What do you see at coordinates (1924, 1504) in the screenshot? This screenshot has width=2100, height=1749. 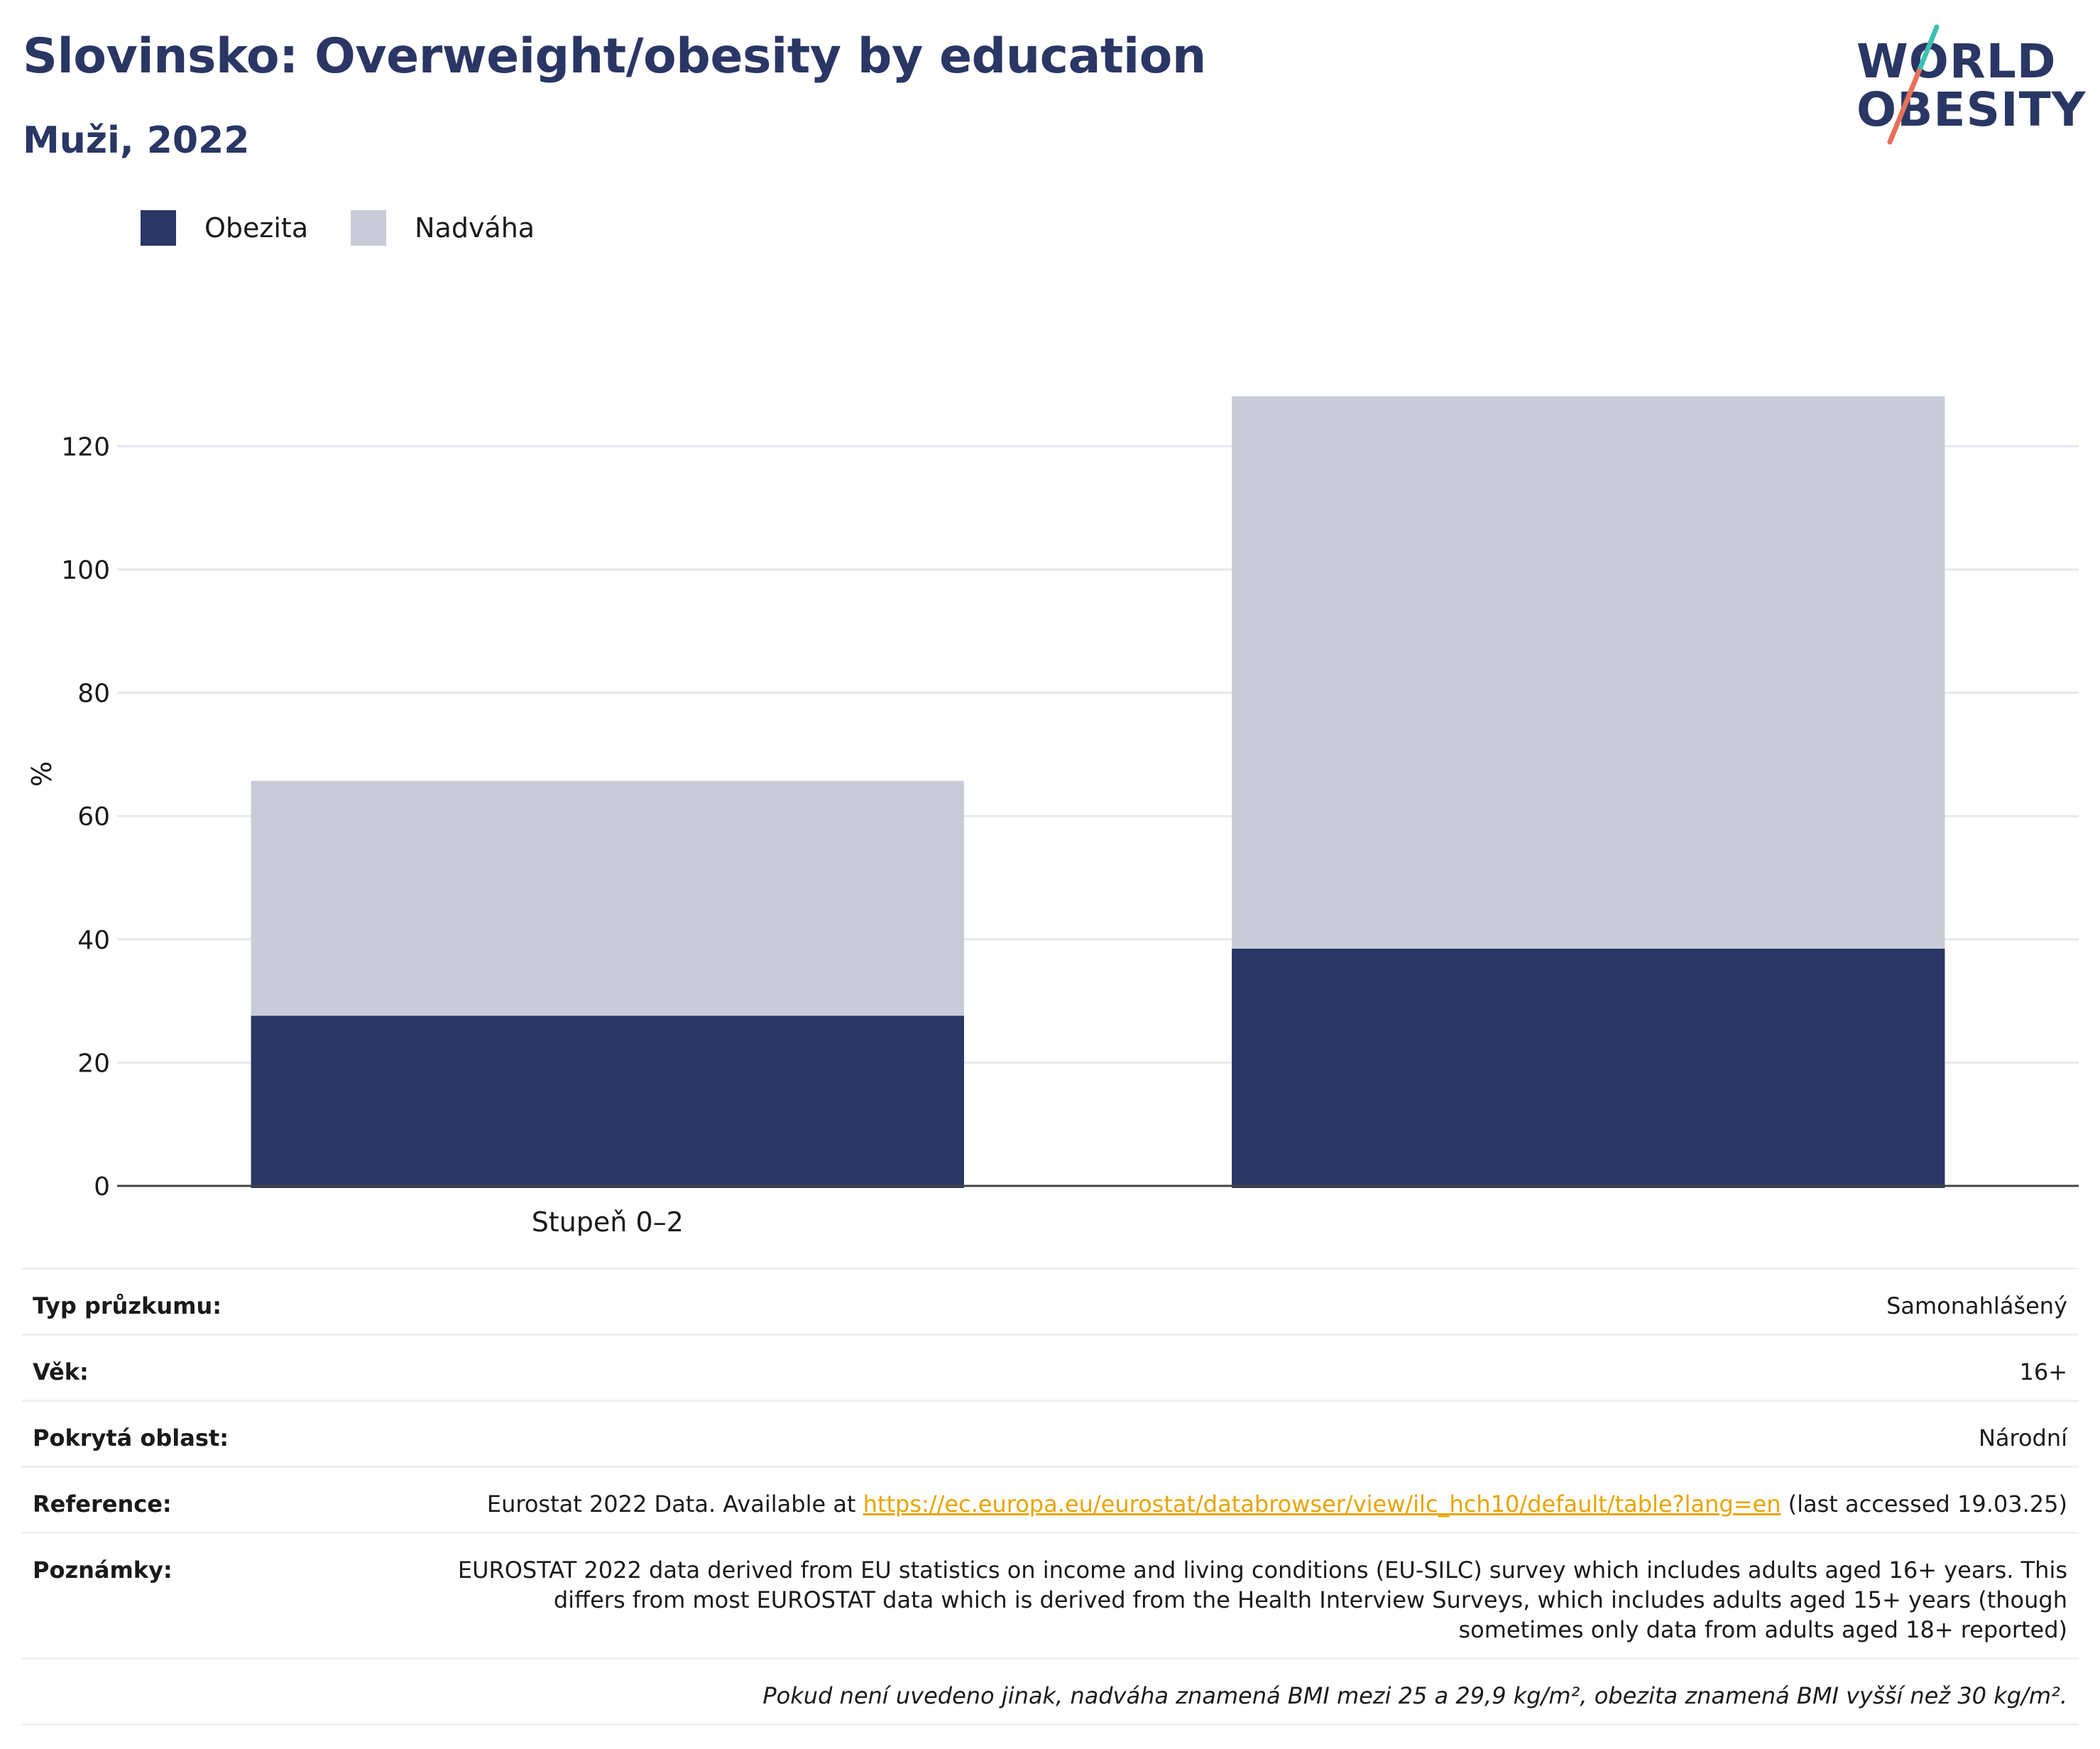 I see `reference-suffix: (last accessed 19.03.25)` at bounding box center [1924, 1504].